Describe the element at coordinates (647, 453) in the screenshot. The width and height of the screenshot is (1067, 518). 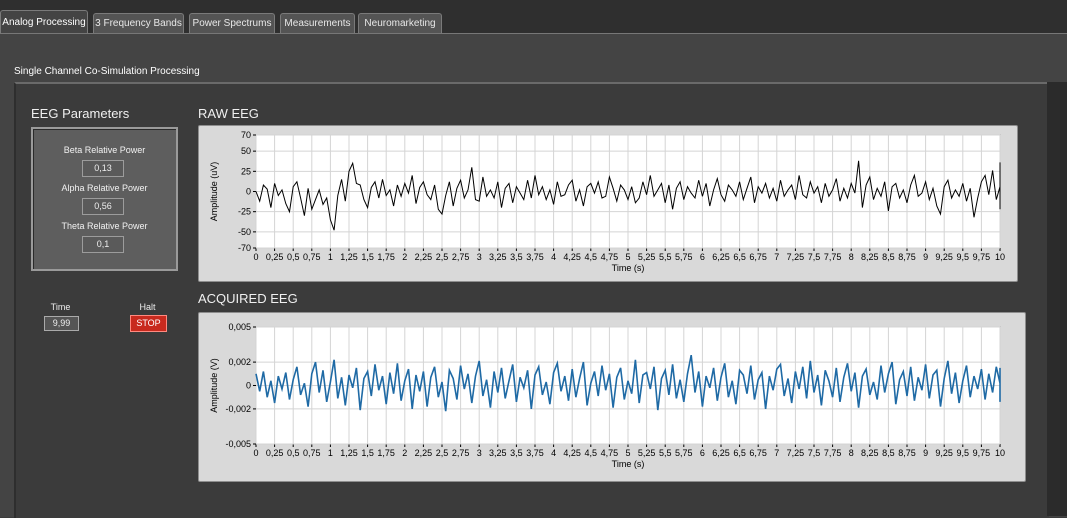
I see `x-tick-label: 5,25` at that location.